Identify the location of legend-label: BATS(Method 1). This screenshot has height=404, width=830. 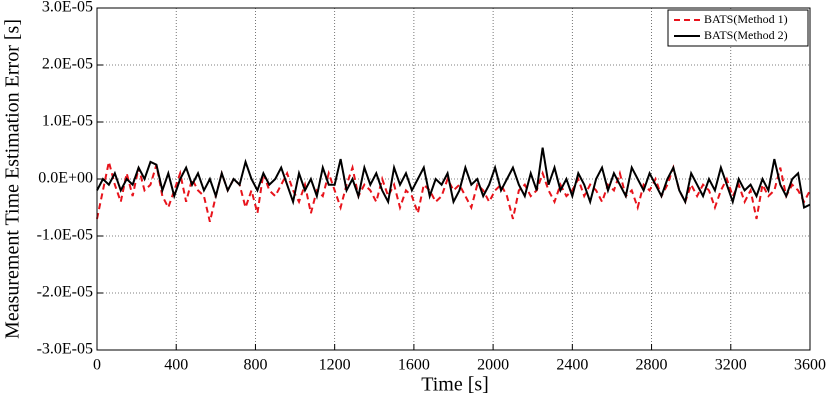
(746, 19).